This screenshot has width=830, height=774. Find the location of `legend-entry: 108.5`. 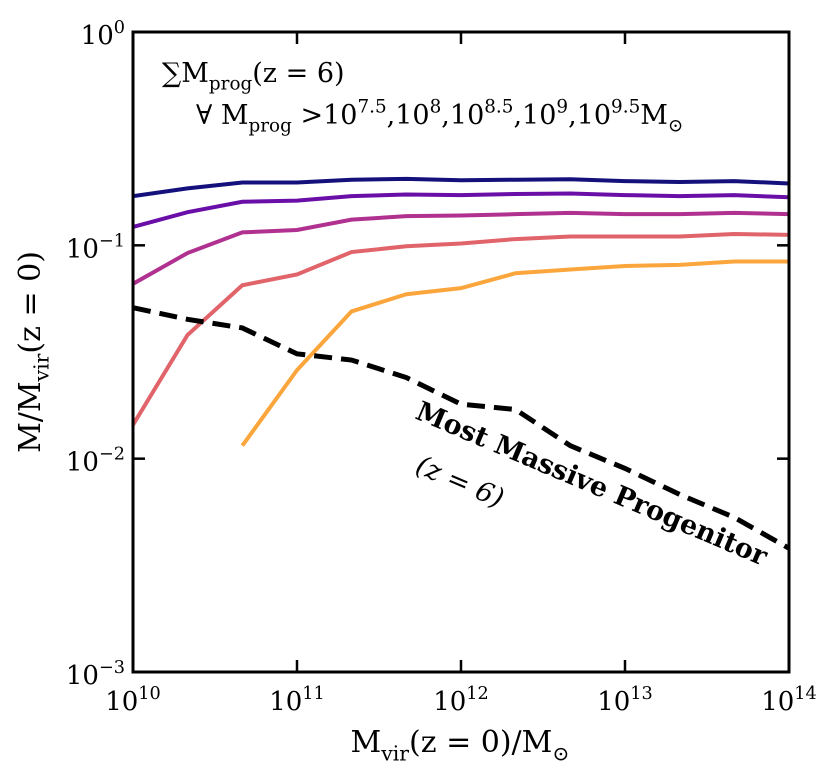

legend-entry: 108.5 is located at coordinates (482, 114).